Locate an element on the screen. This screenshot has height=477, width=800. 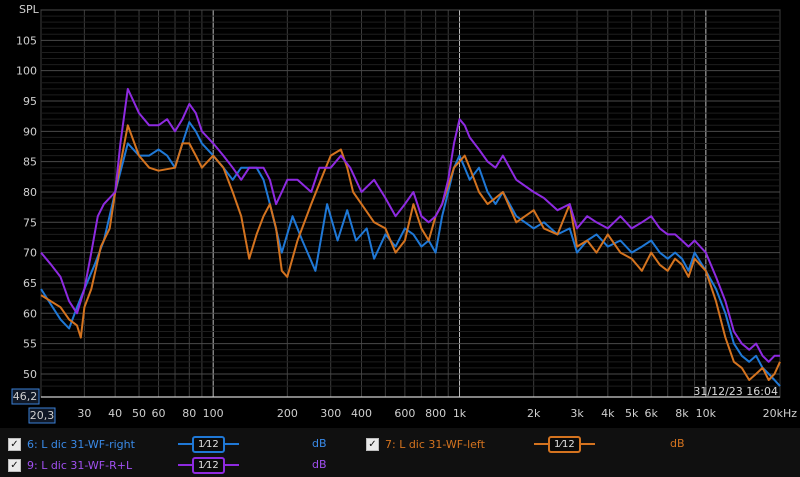
legend-item-3: ✓ 9: L dic 31-WF-R+L is located at coordinates (70, 465).